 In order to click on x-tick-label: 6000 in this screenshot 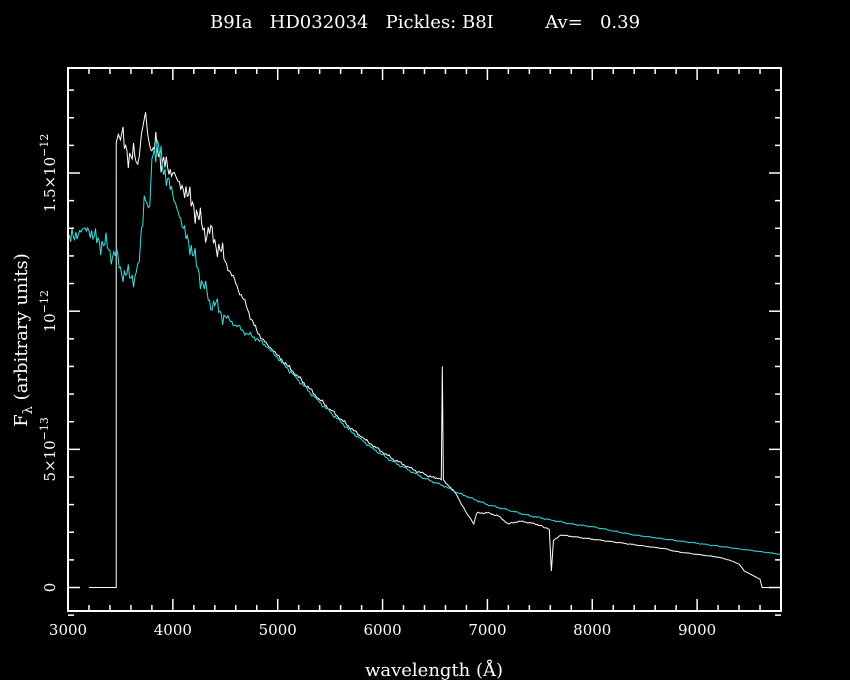, I will do `click(382, 630)`.